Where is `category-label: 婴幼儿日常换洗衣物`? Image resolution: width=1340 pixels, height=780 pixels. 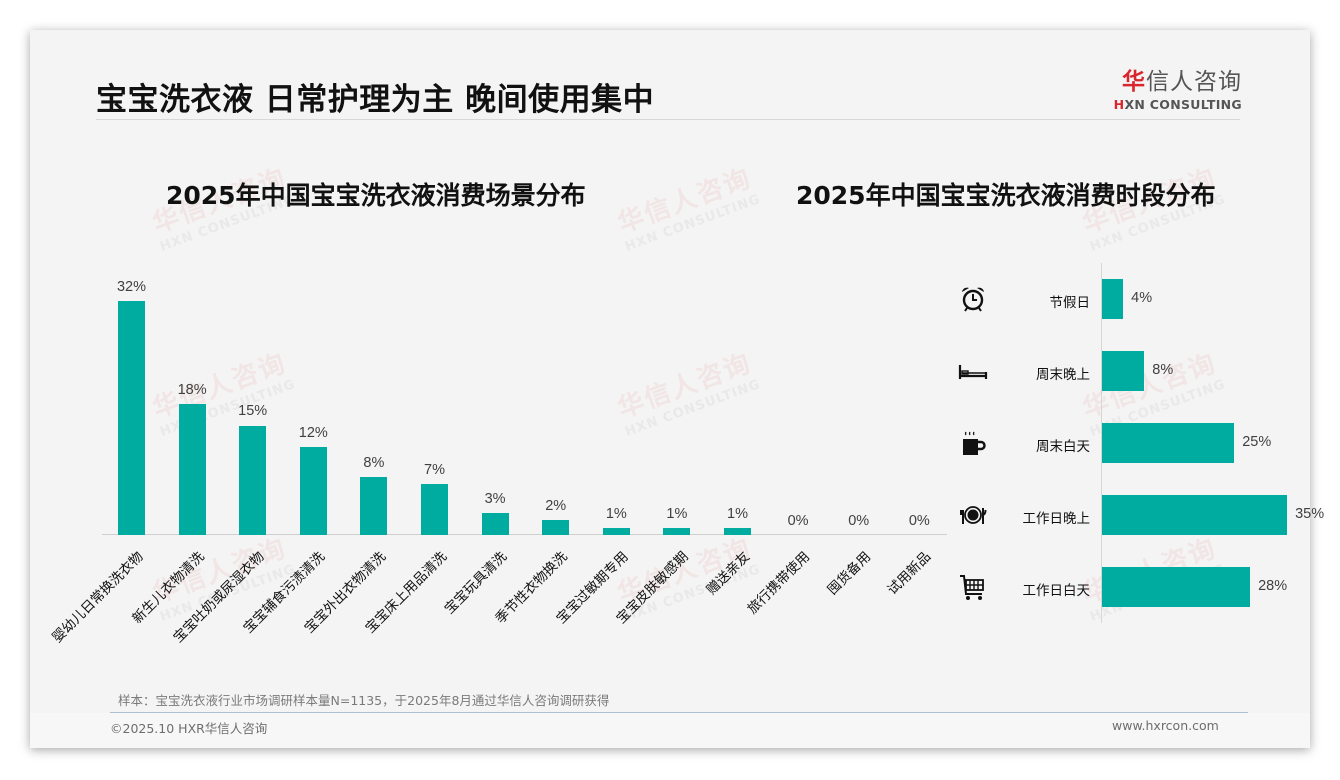
category-label: 婴幼儿日常换洗衣物 is located at coordinates (98, 597).